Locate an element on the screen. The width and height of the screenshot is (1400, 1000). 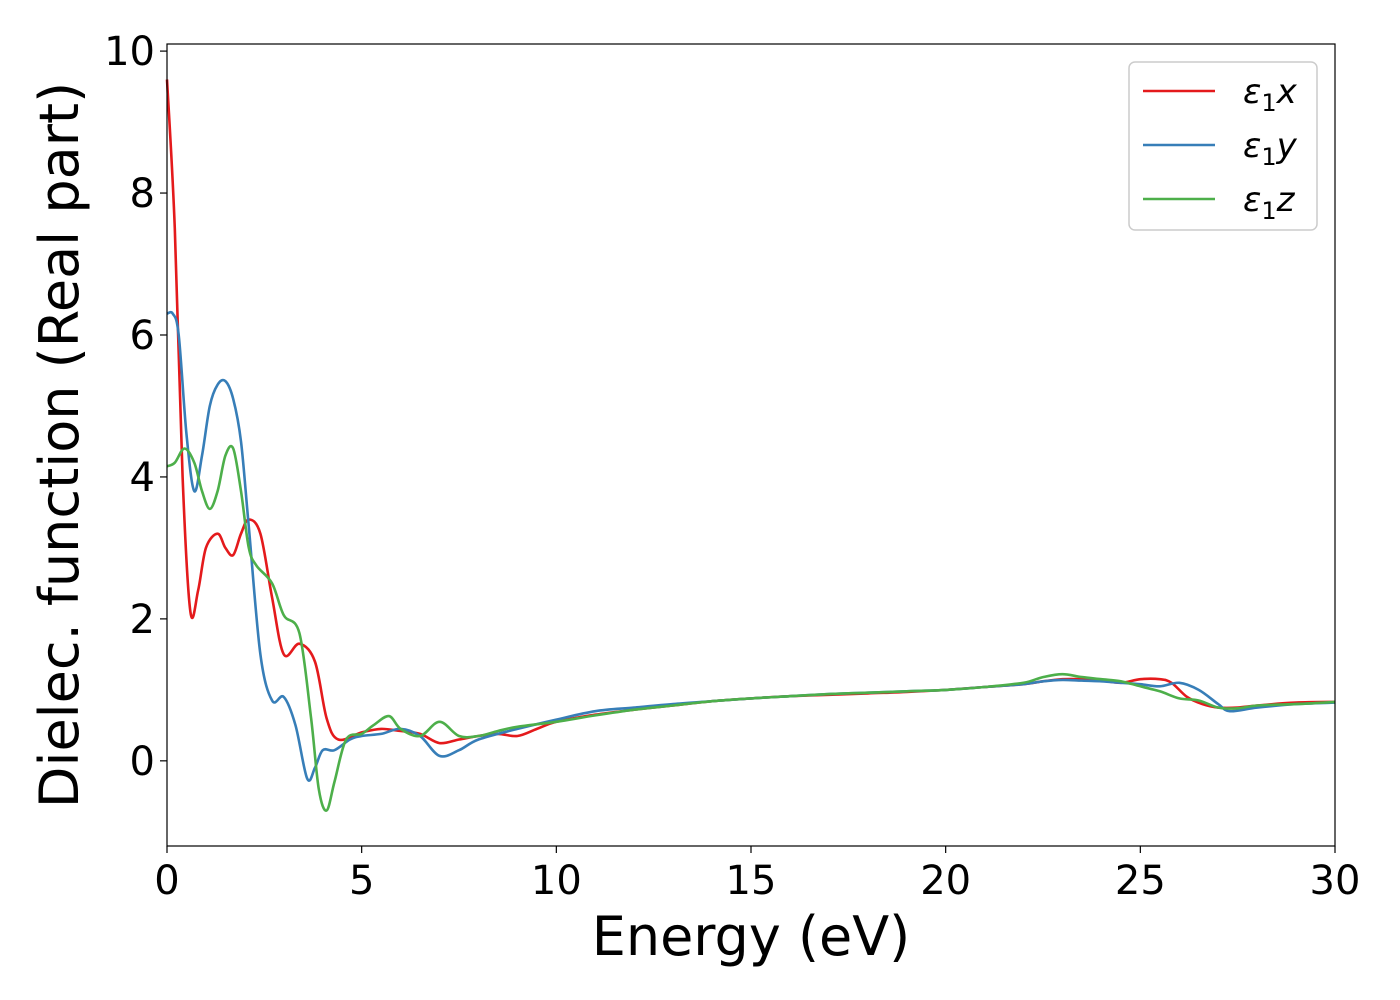
y-tick-label: 6 is located at coordinates (142, 336).